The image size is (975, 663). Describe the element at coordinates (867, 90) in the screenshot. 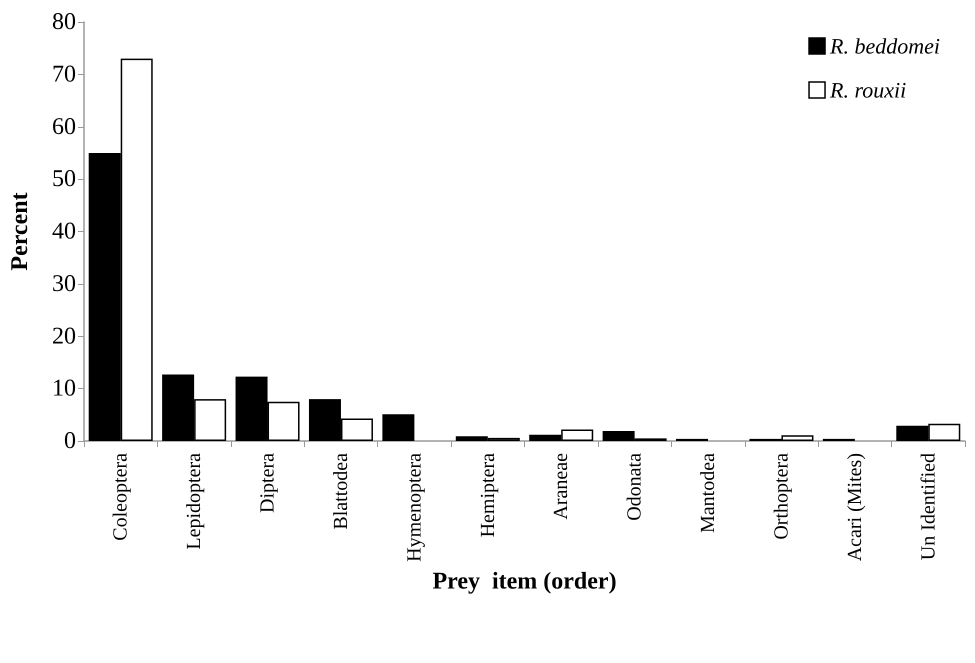

I see `legend-label: R. rouxii` at that location.